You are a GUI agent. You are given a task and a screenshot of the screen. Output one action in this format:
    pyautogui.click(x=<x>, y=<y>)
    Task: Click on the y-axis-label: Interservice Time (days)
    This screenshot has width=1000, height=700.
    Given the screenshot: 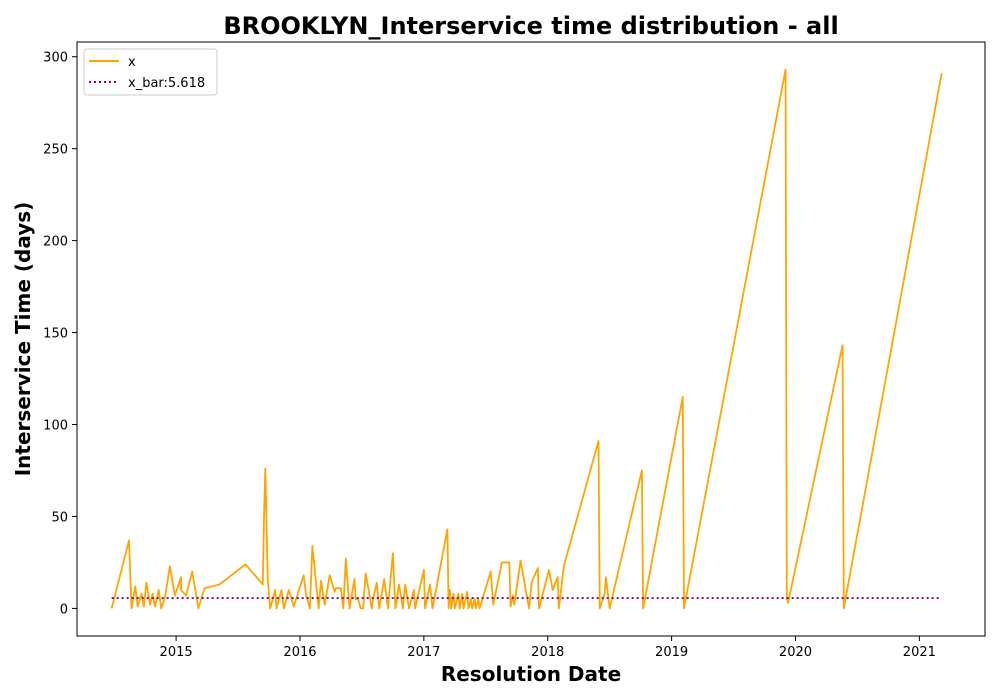 What is the action you would take?
    pyautogui.click(x=23, y=339)
    